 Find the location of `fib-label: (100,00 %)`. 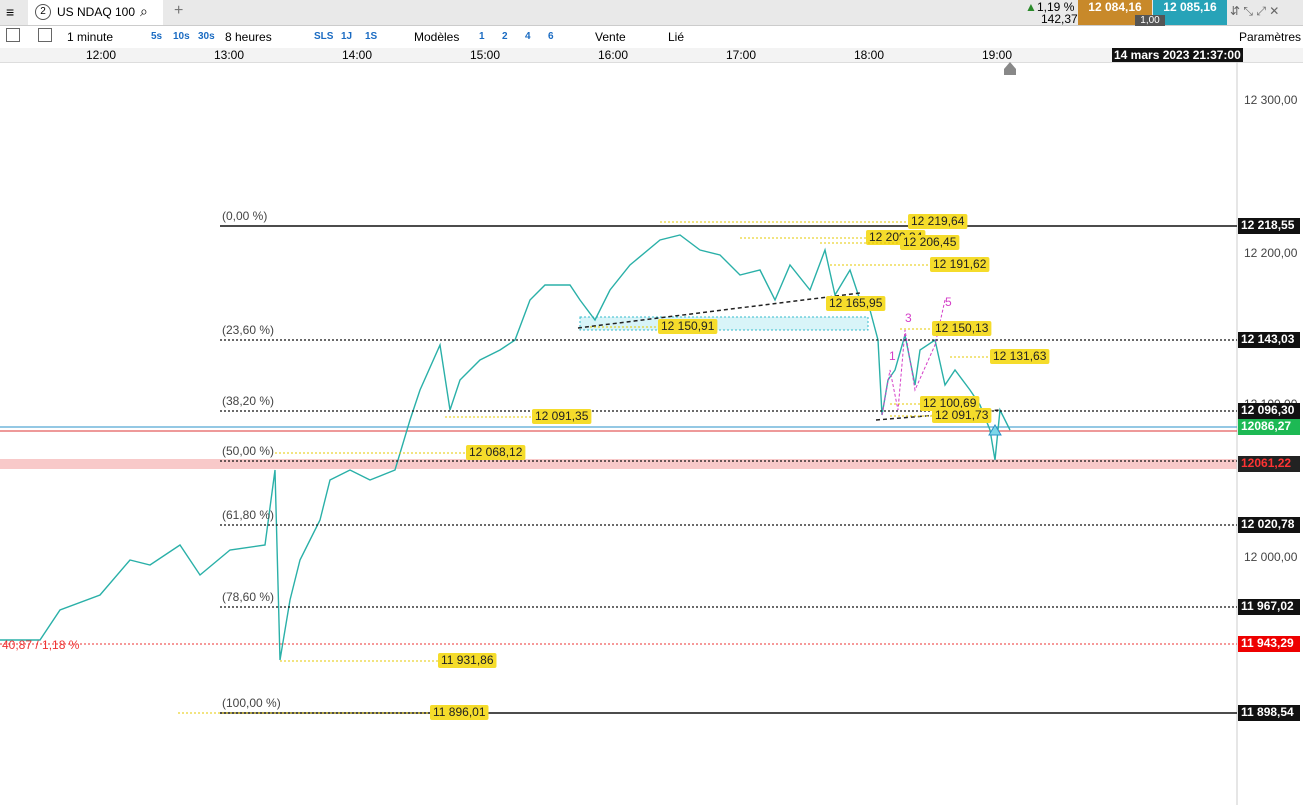

fib-label: (100,00 %) is located at coordinates (251, 703).